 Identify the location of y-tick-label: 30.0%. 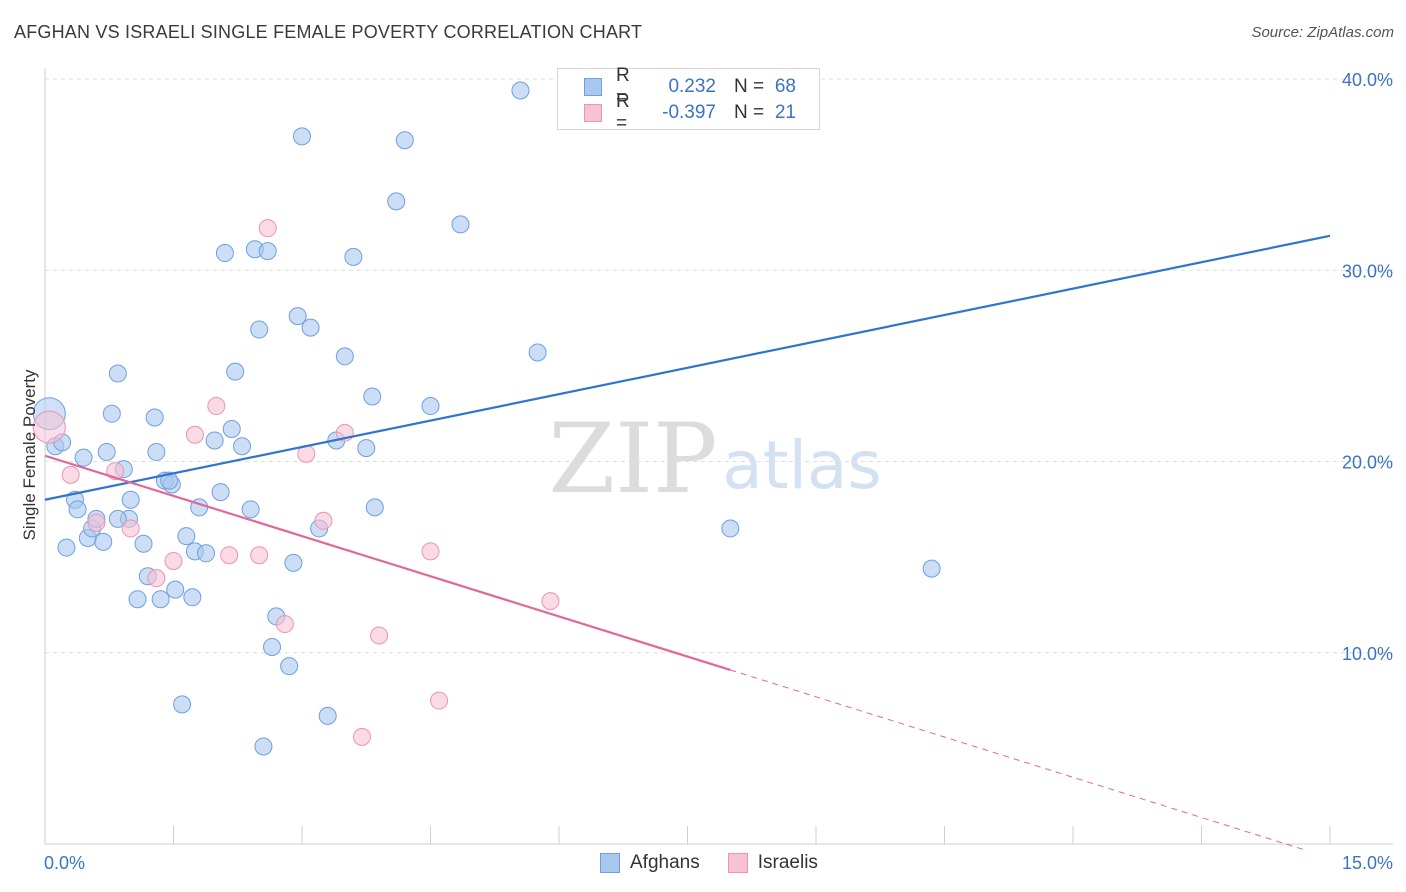
(1367, 271).